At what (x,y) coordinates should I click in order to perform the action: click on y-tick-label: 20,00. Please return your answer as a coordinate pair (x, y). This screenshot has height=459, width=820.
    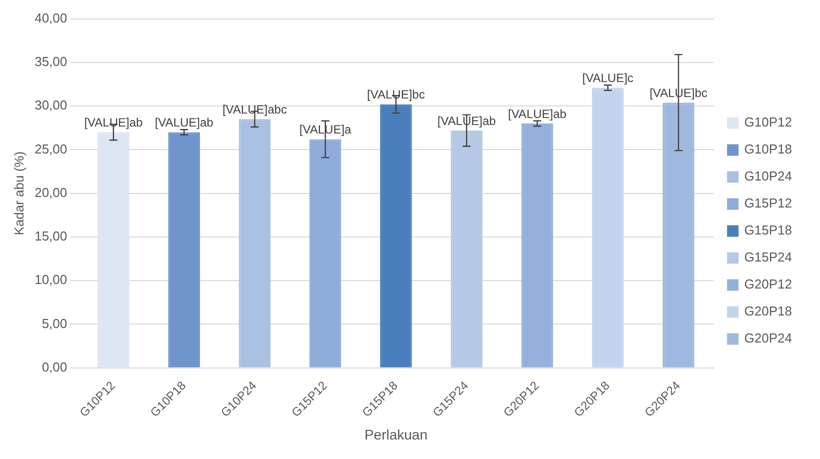
    Looking at the image, I should click on (51, 192).